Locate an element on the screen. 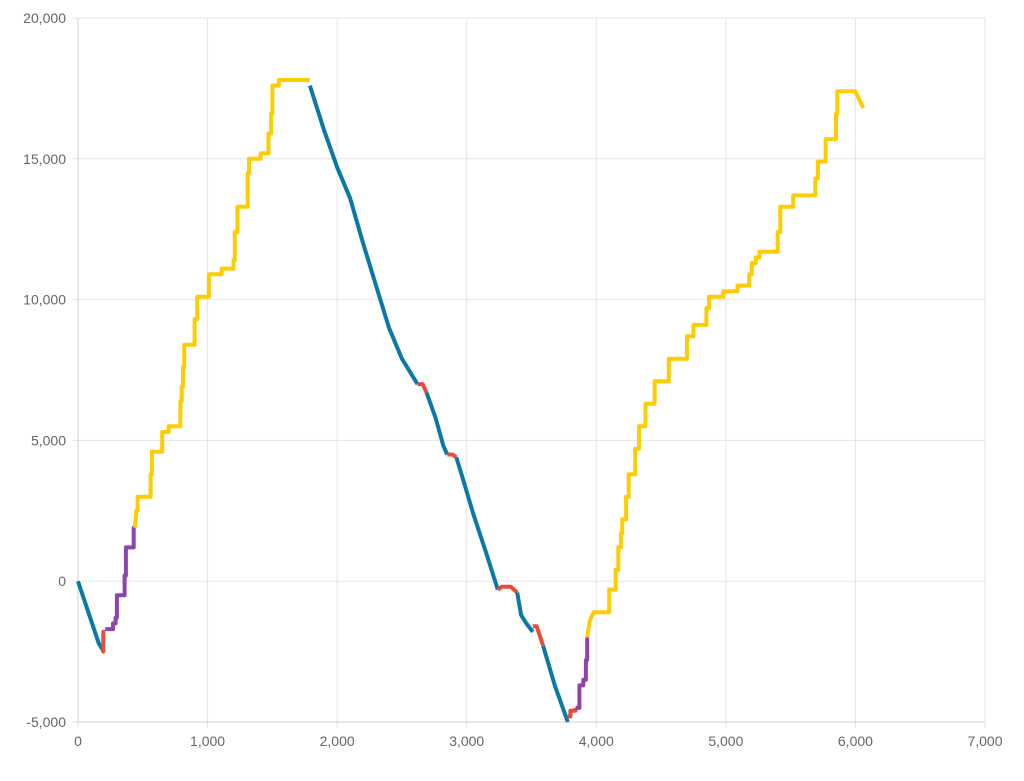  x-tick-label: 1,000 is located at coordinates (207, 741).